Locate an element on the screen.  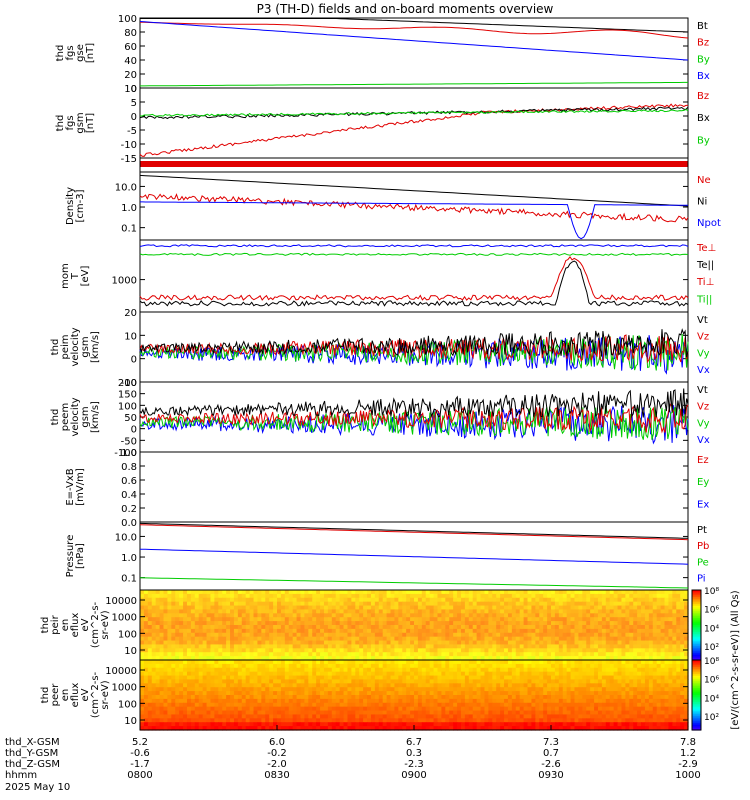
y-axis-label: [mV/m] is located at coordinates (80, 487).